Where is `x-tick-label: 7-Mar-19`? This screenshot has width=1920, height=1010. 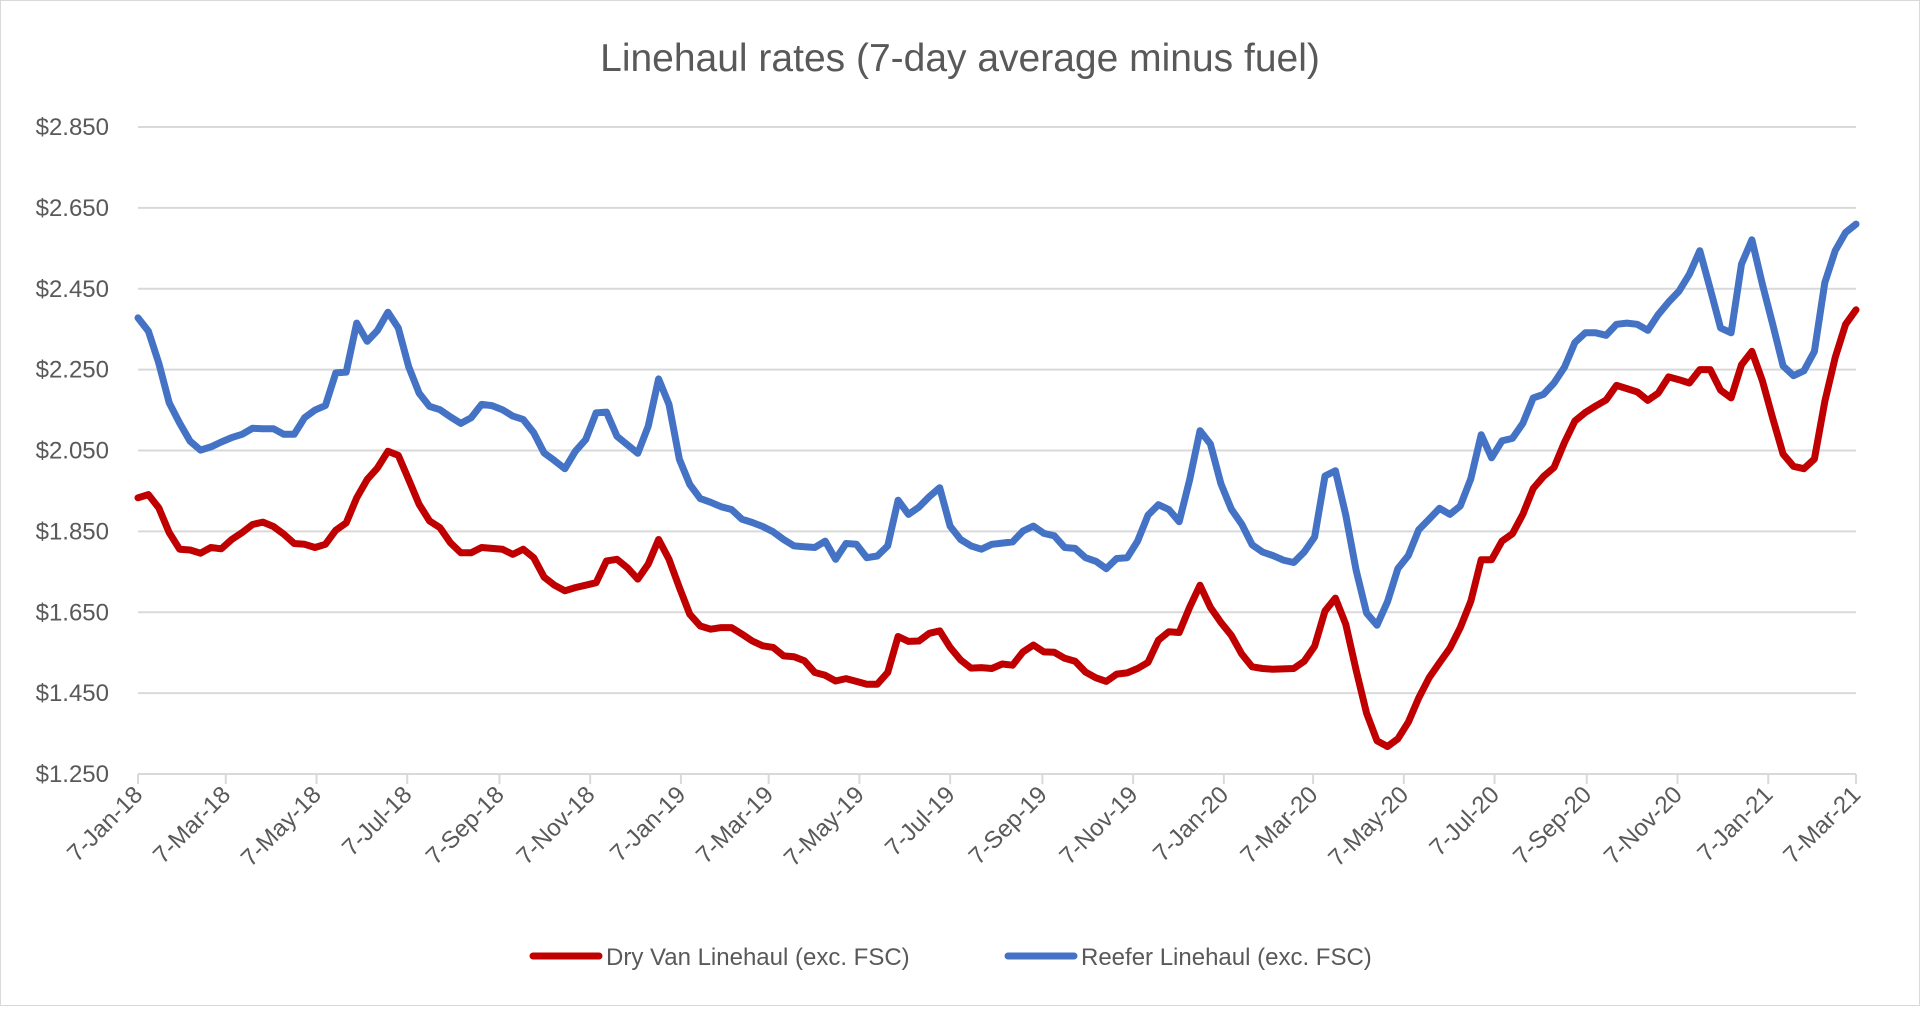
x-tick-label: 7-Mar-19 is located at coordinates (735, 825).